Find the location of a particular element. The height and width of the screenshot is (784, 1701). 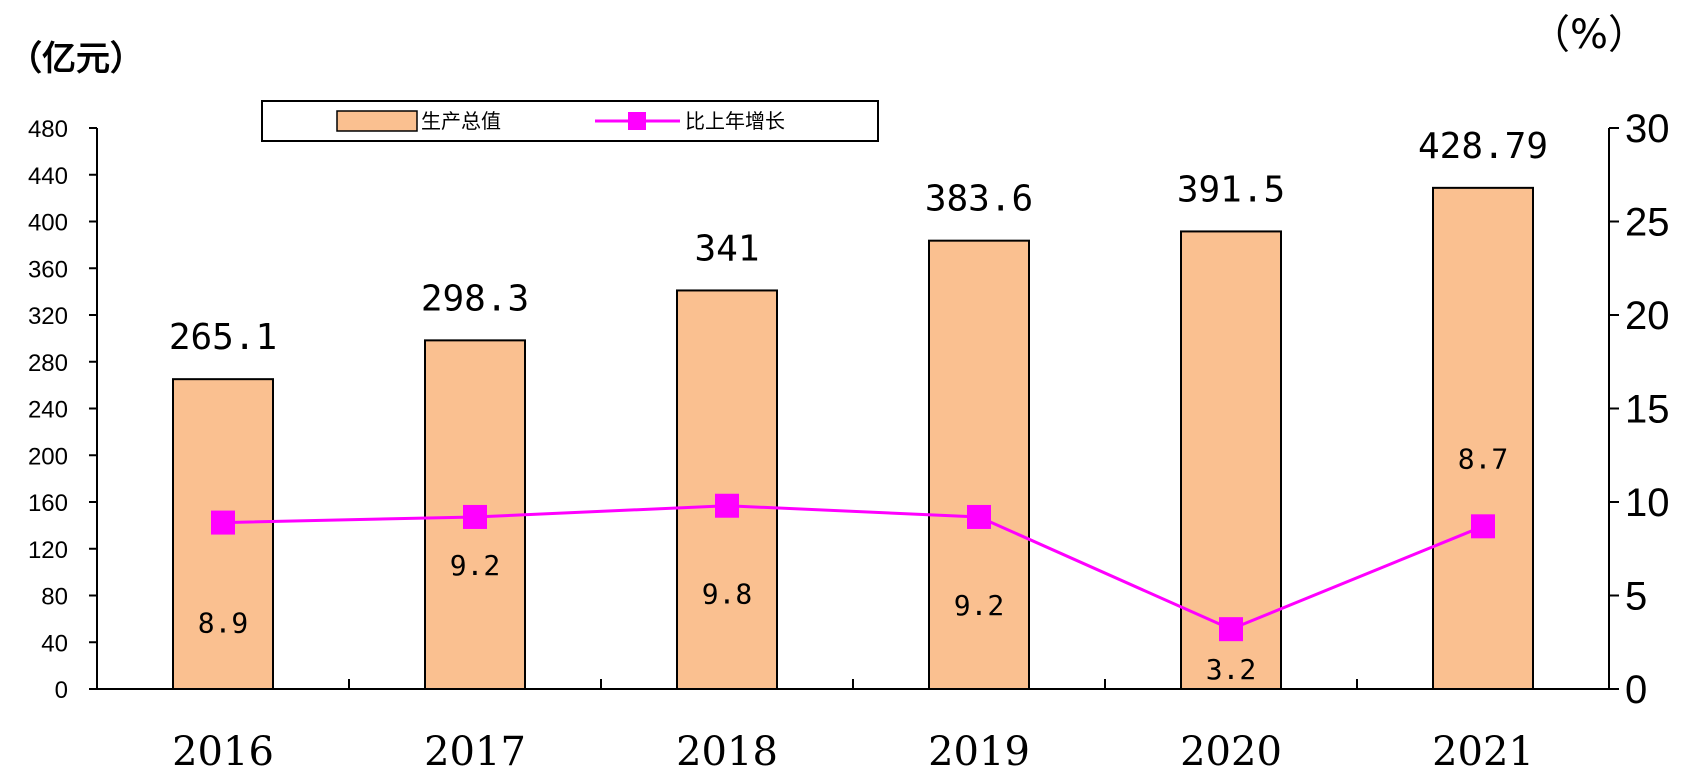

right-tick-label: 10 is located at coordinates (1647, 503).